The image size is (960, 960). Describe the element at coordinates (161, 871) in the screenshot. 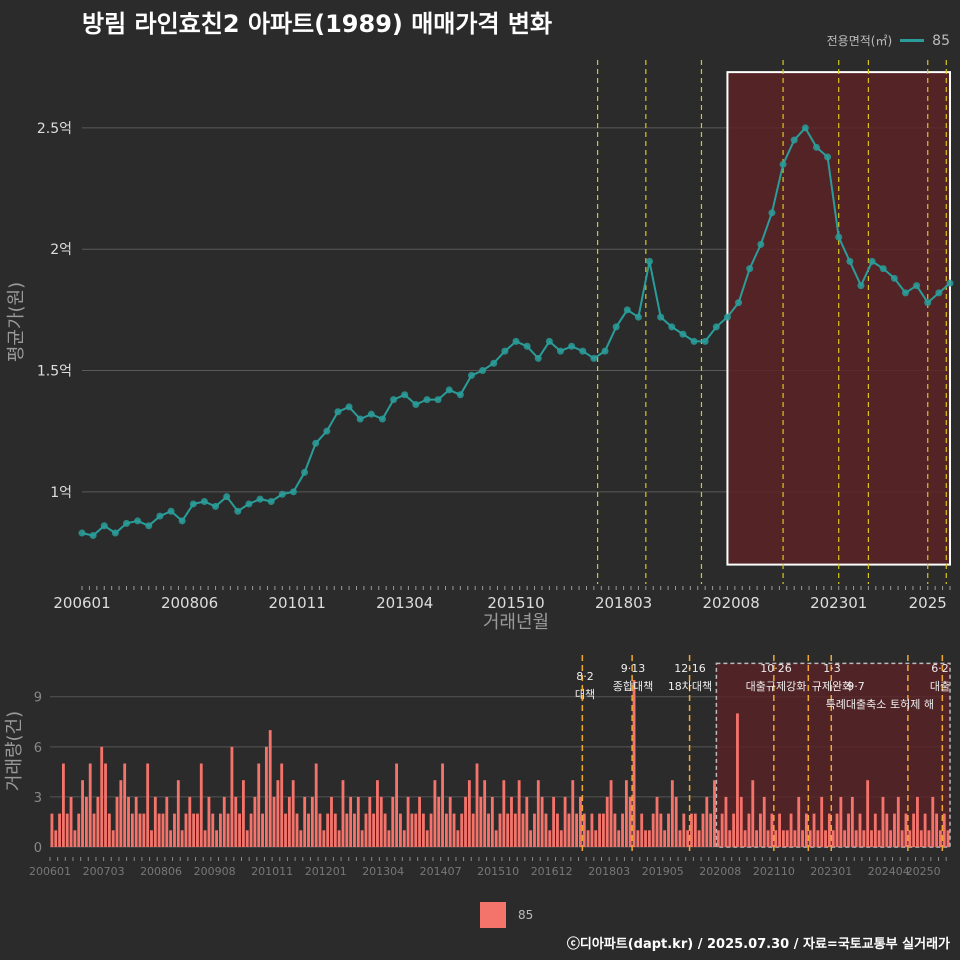

I see `x-tick-label: 200806` at that location.